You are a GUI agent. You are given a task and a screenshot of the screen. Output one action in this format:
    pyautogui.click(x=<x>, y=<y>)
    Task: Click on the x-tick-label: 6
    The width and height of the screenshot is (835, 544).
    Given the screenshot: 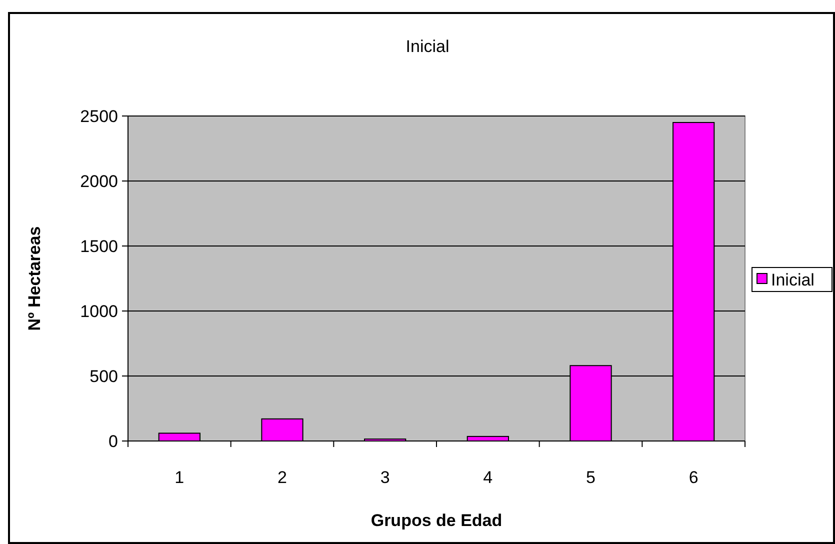 What is the action you would take?
    pyautogui.click(x=693, y=477)
    